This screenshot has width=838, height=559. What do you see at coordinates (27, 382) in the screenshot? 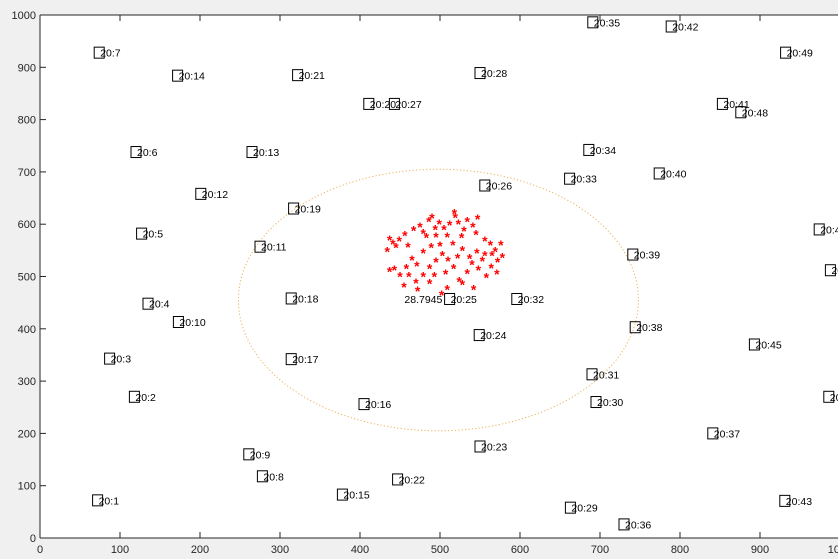
I see `y-tick-label: 300` at bounding box center [27, 382].